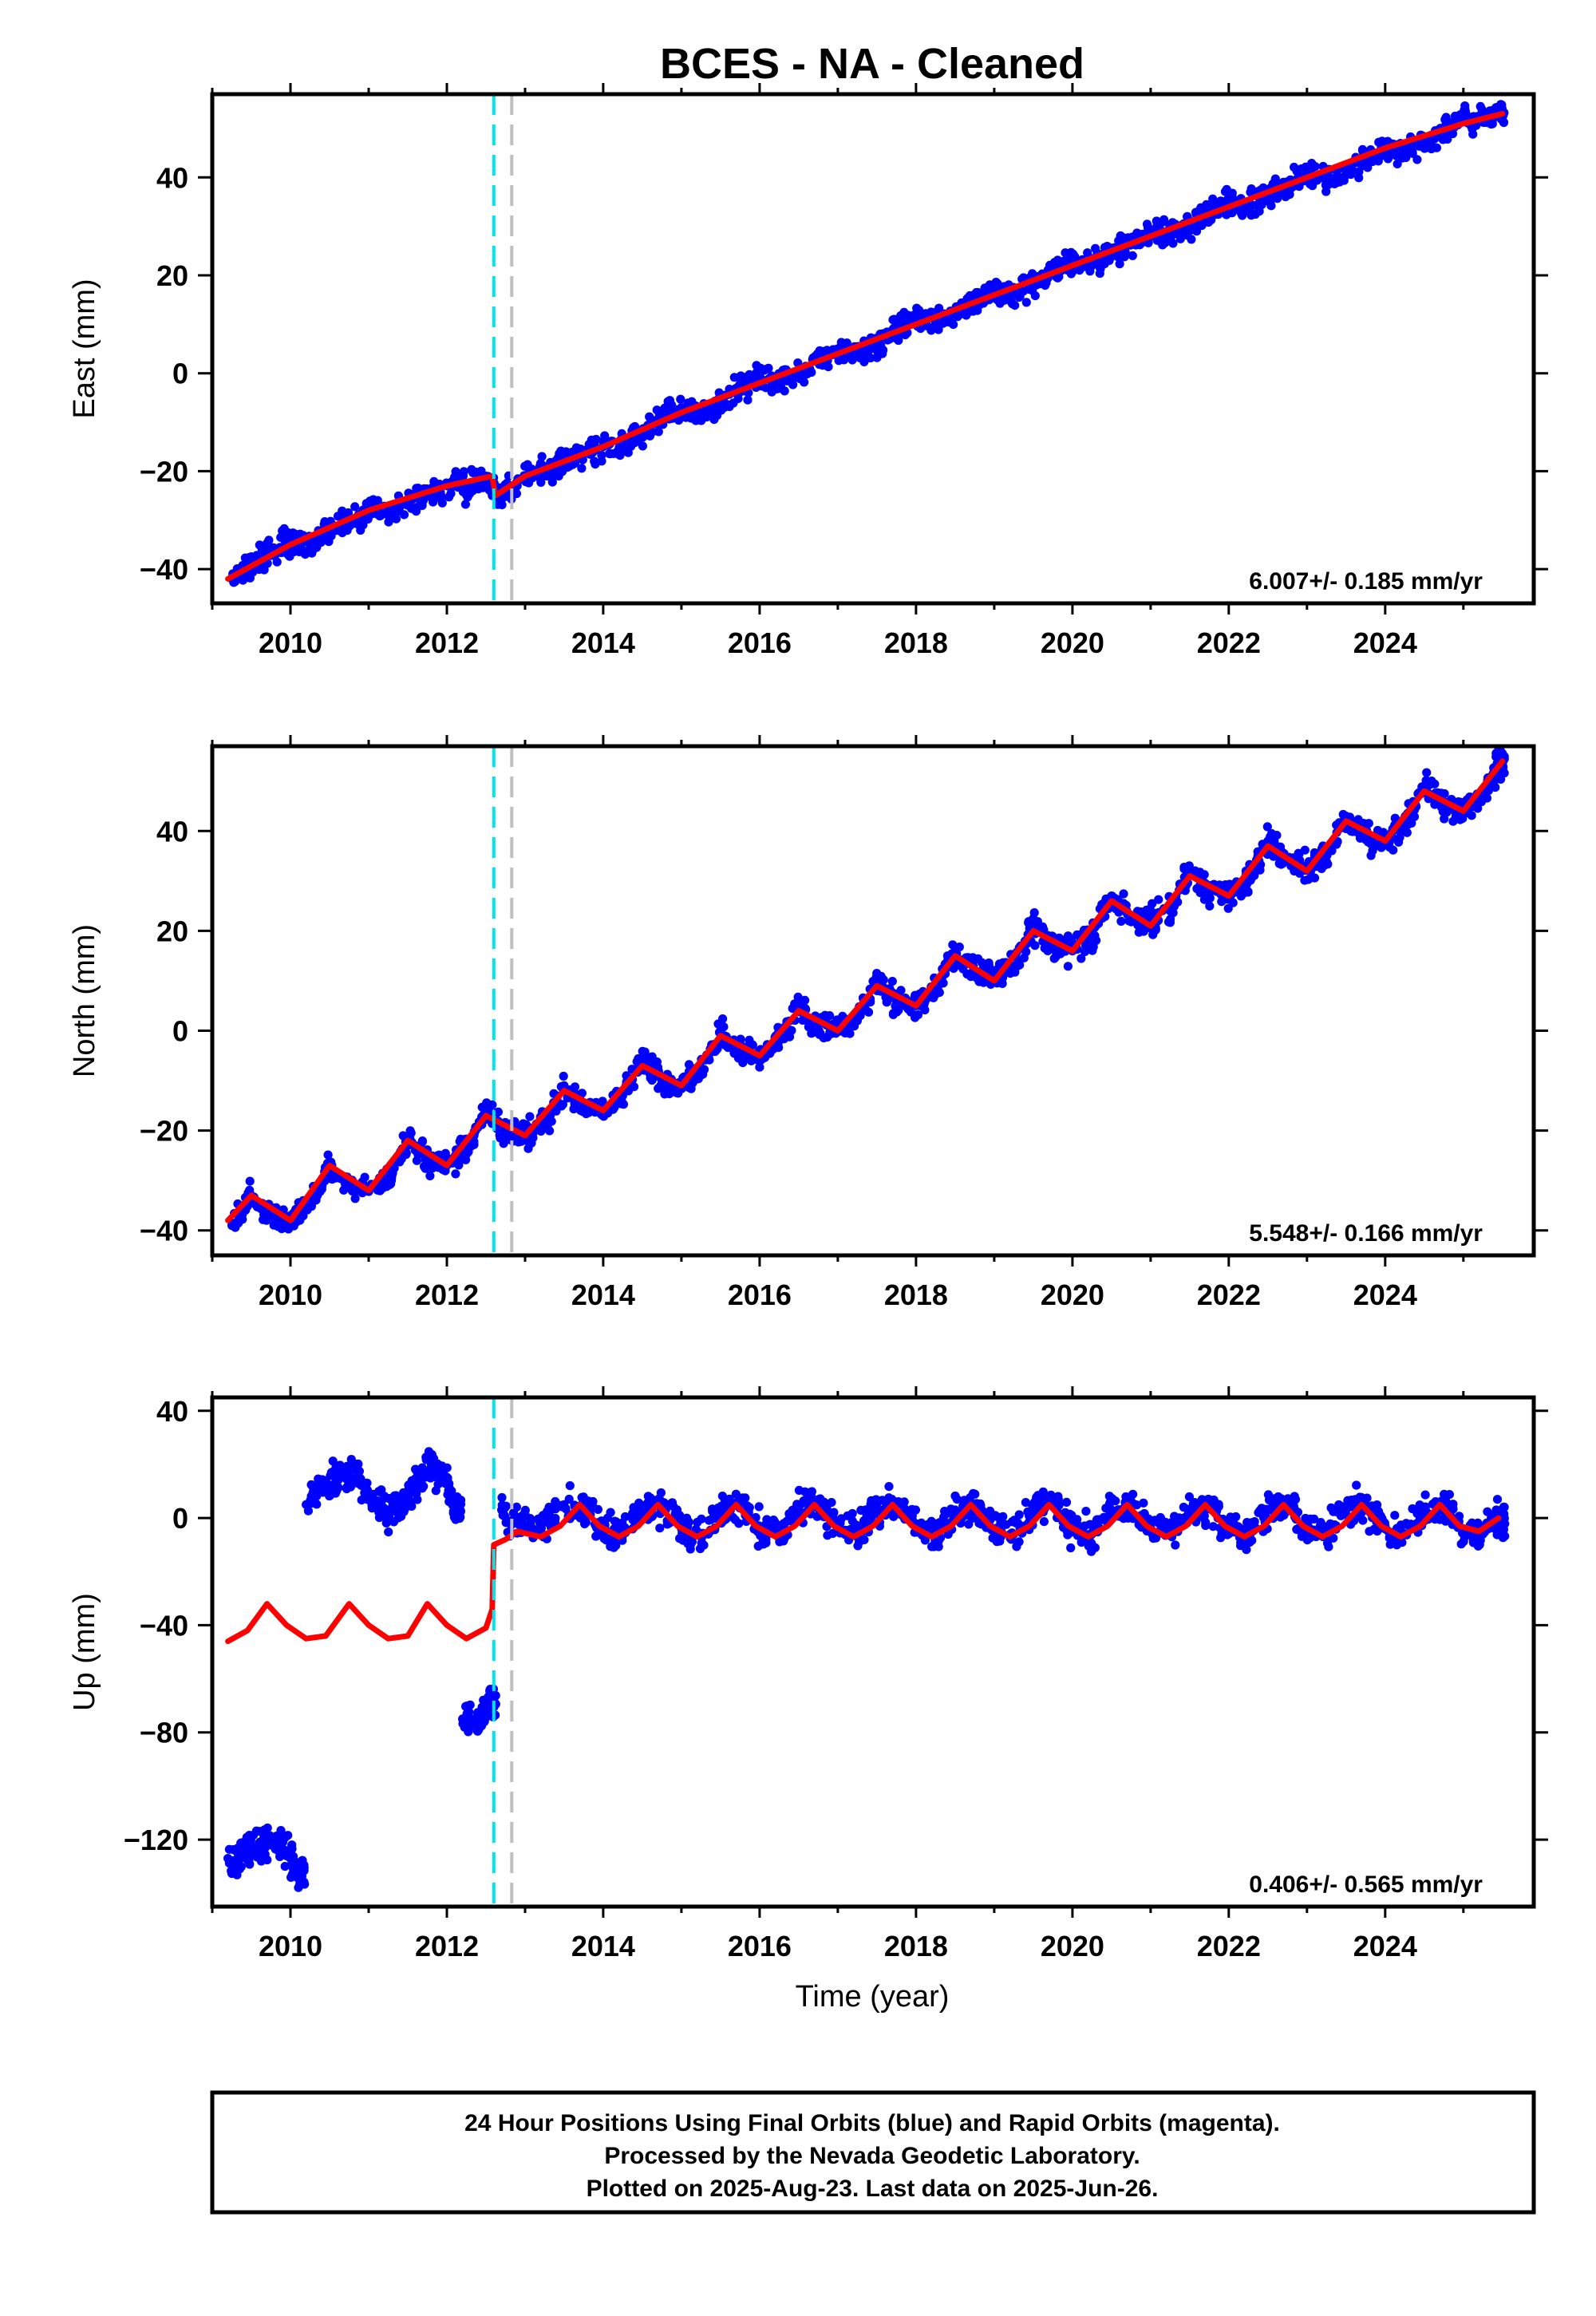 This screenshot has width=1596, height=2316. I want to click on x-tick-label: 2020, so click(1072, 1295).